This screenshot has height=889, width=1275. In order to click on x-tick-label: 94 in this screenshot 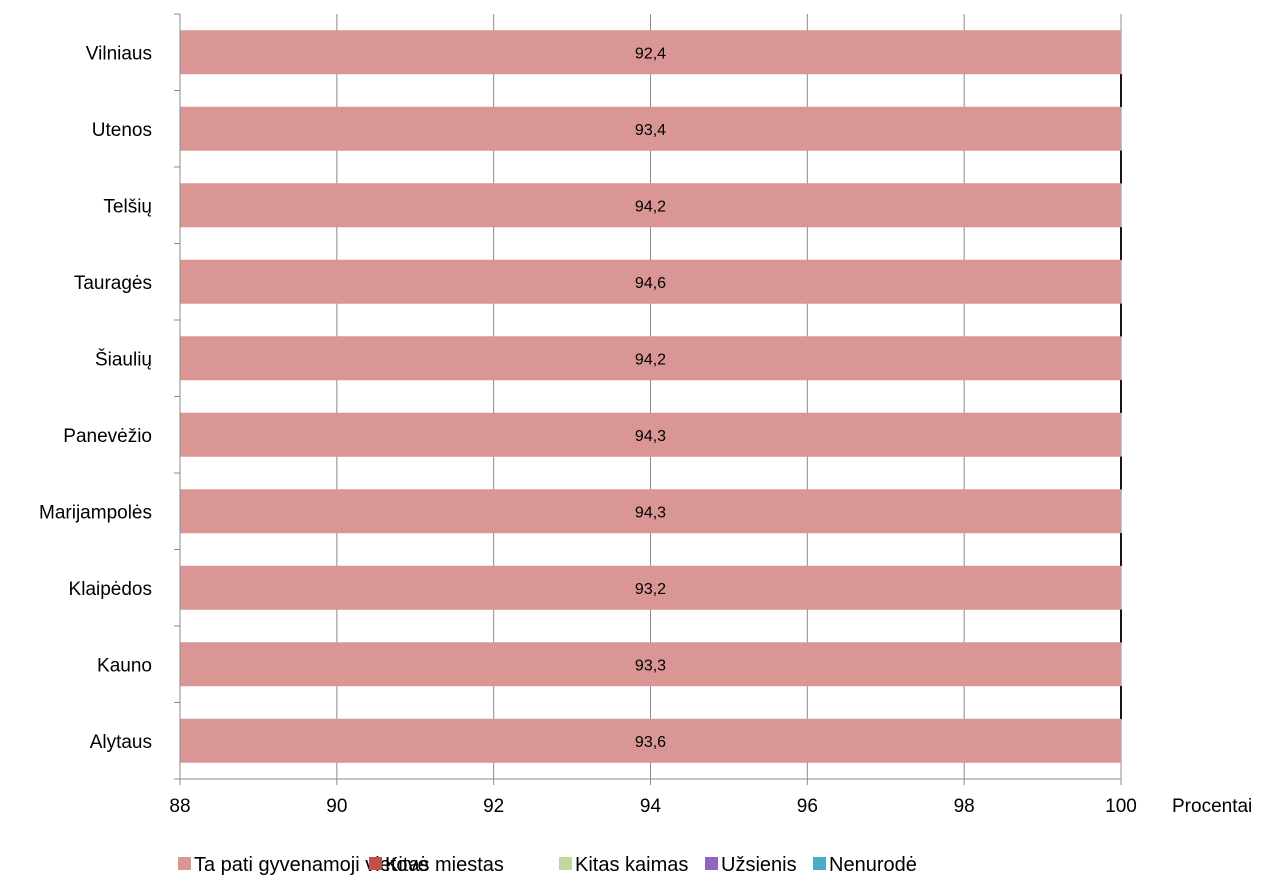, I will do `click(651, 806)`.